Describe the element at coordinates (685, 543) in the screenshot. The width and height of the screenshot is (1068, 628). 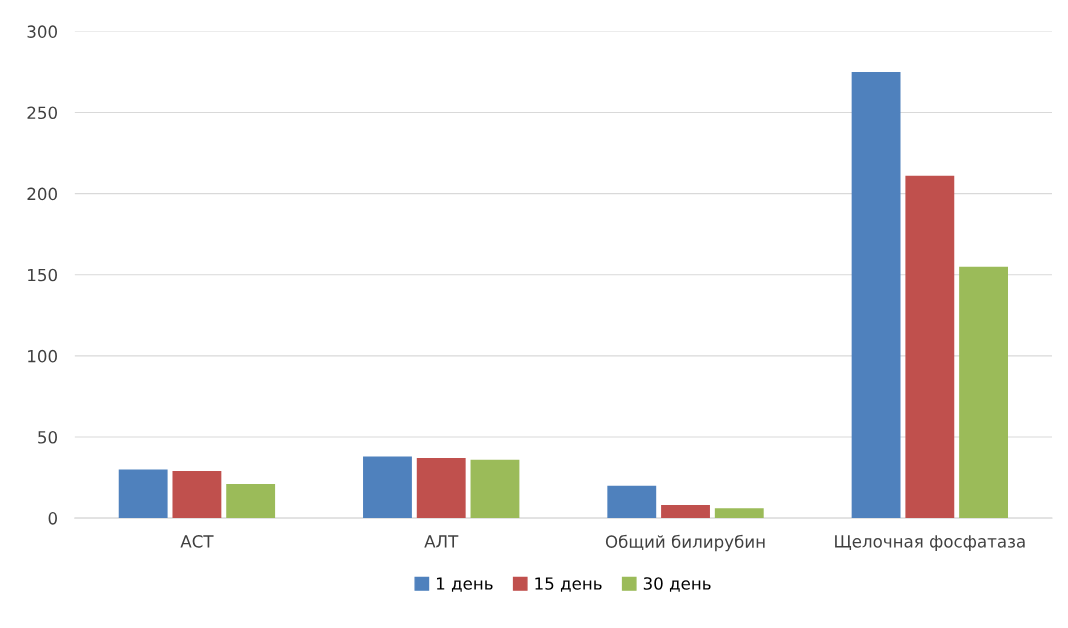
I see `x-tick-label: Общий билирубин` at that location.